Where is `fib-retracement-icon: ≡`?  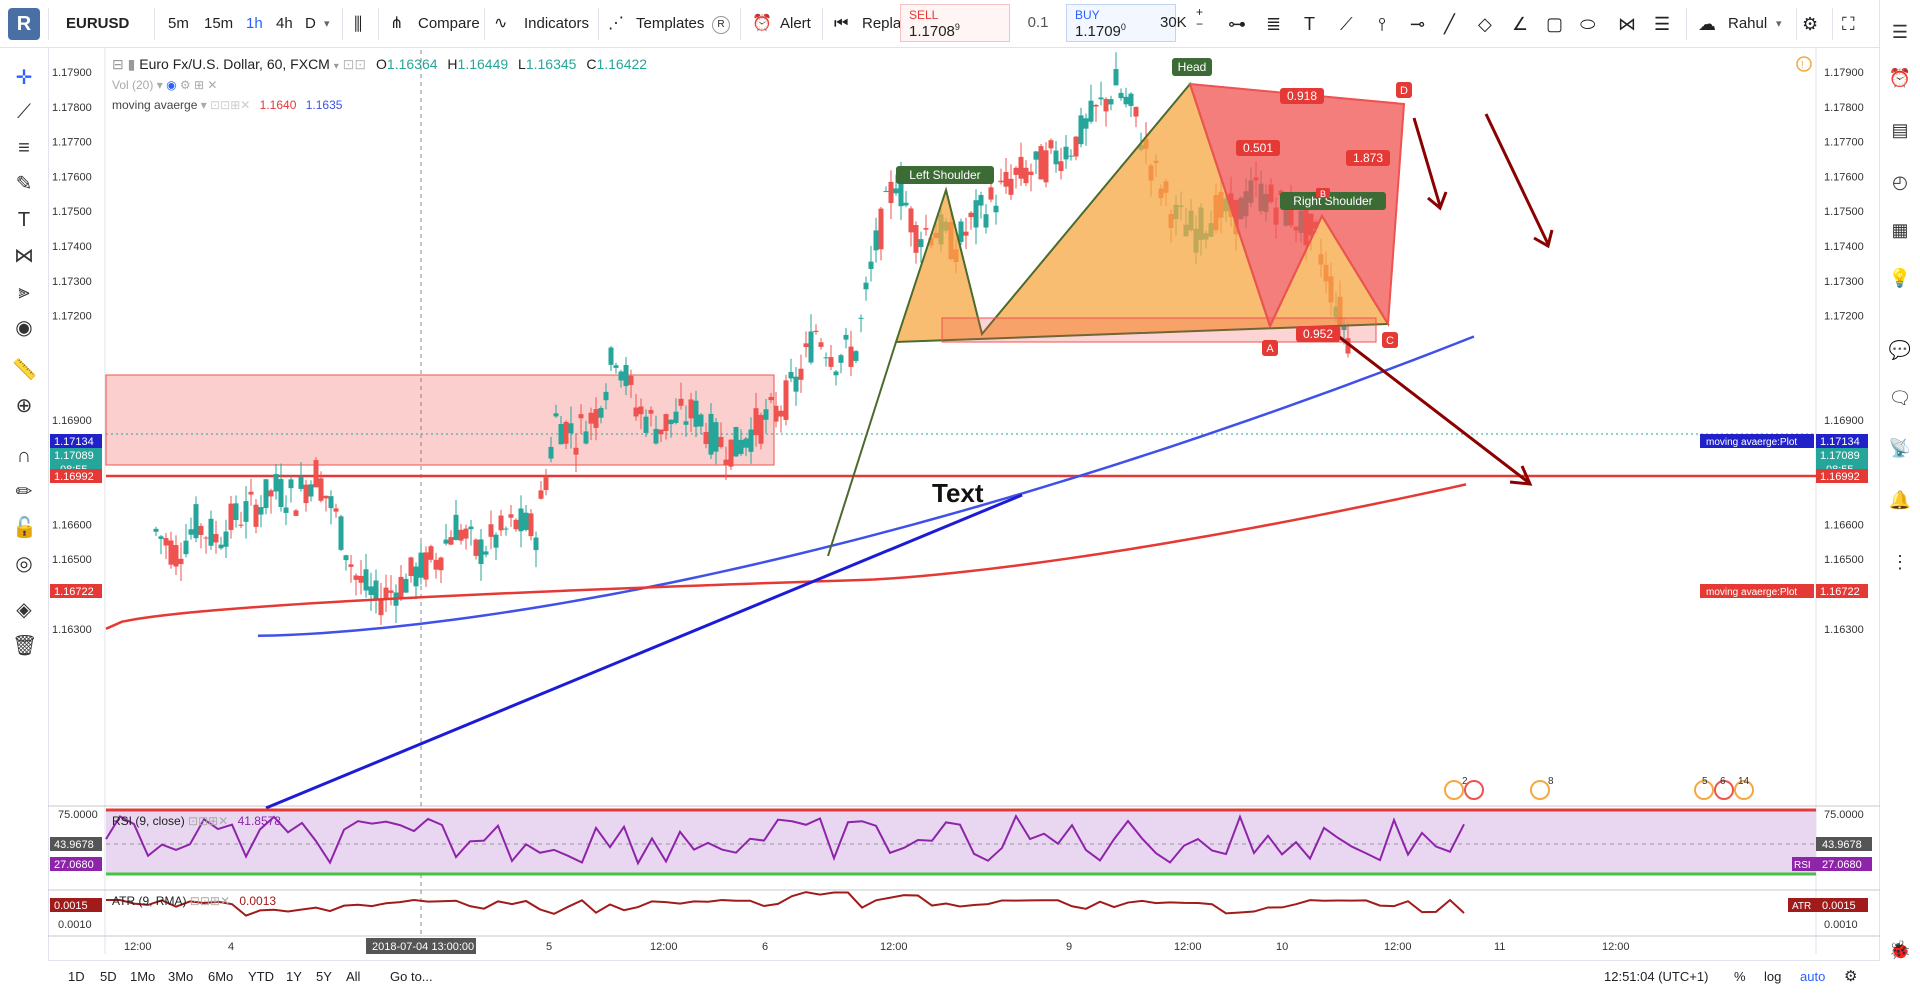 fib-retracement-icon: ≡ is located at coordinates (24, 148).